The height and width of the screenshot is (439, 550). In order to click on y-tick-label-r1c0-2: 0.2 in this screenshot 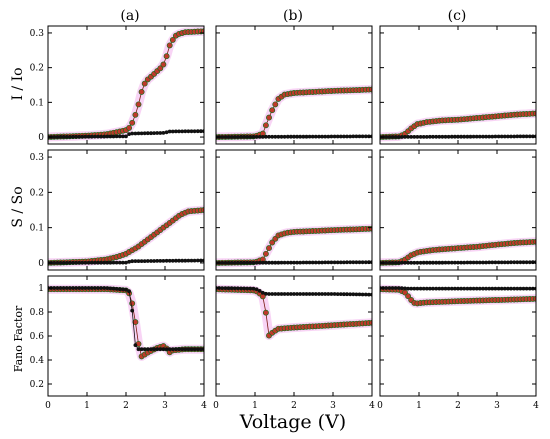, I will do `click(37, 193)`.